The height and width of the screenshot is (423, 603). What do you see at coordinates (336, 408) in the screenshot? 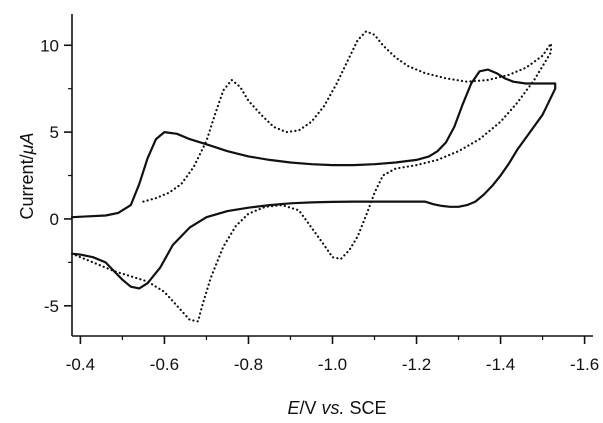
I see `x-axis-title: E/V vs. SCE` at bounding box center [336, 408].